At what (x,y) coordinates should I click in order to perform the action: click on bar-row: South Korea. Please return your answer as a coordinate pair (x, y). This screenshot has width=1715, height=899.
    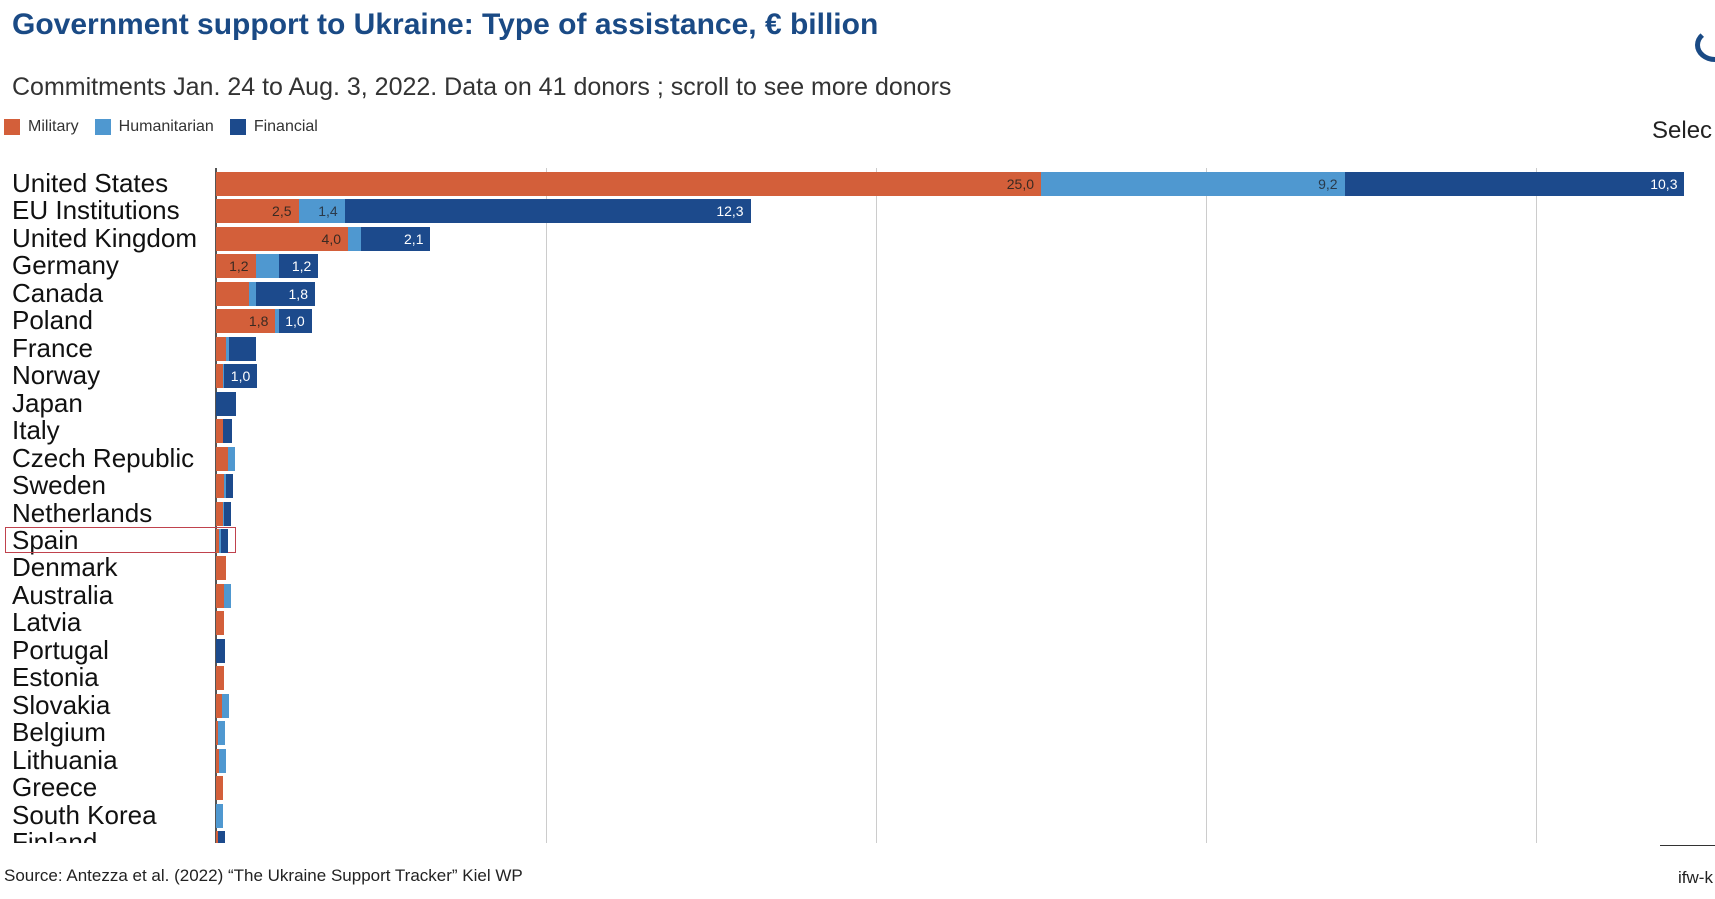
    Looking at the image, I should click on (857, 814).